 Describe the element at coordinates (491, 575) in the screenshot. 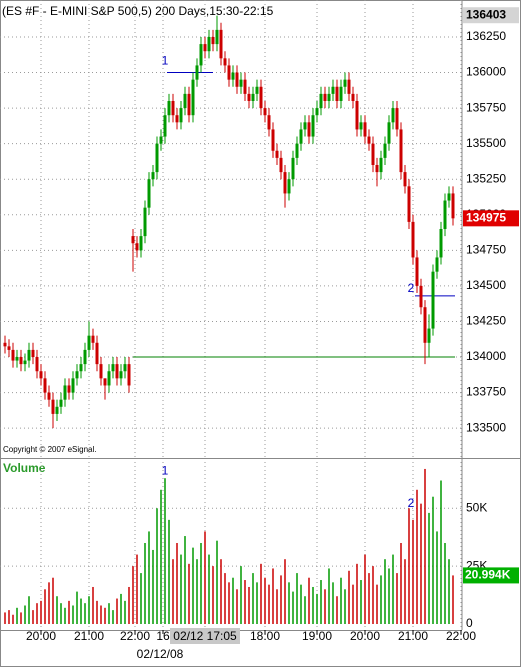

I see `volume-marker` at that location.